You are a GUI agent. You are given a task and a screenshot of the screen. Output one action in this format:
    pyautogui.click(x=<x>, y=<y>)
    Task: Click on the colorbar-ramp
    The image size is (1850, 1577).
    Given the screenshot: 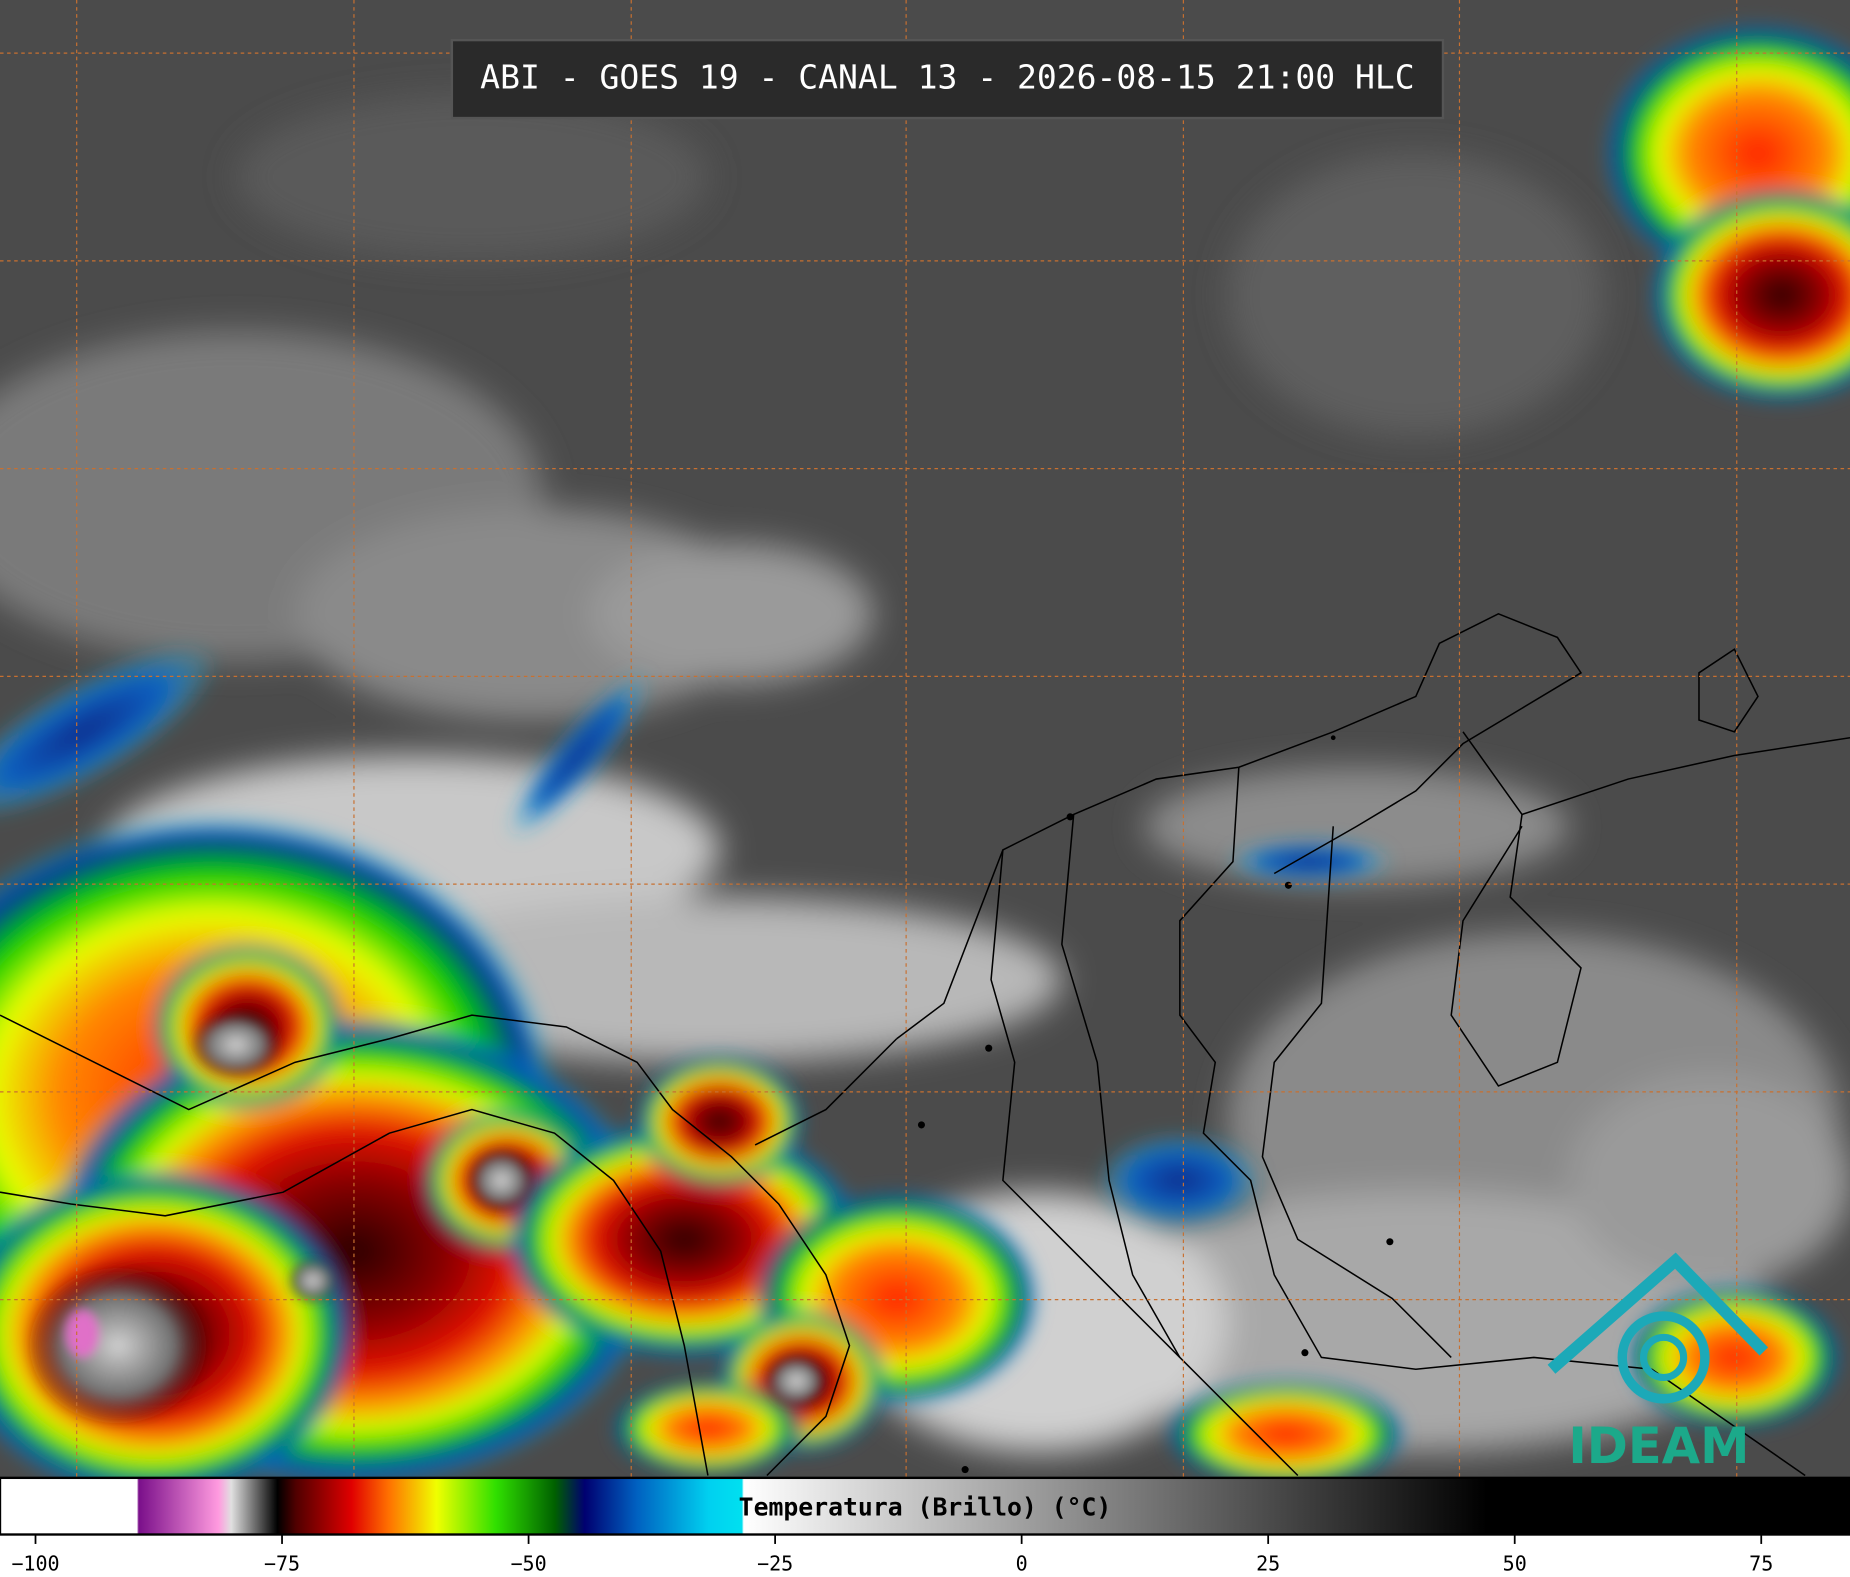 What is the action you would take?
    pyautogui.click(x=925, y=1506)
    